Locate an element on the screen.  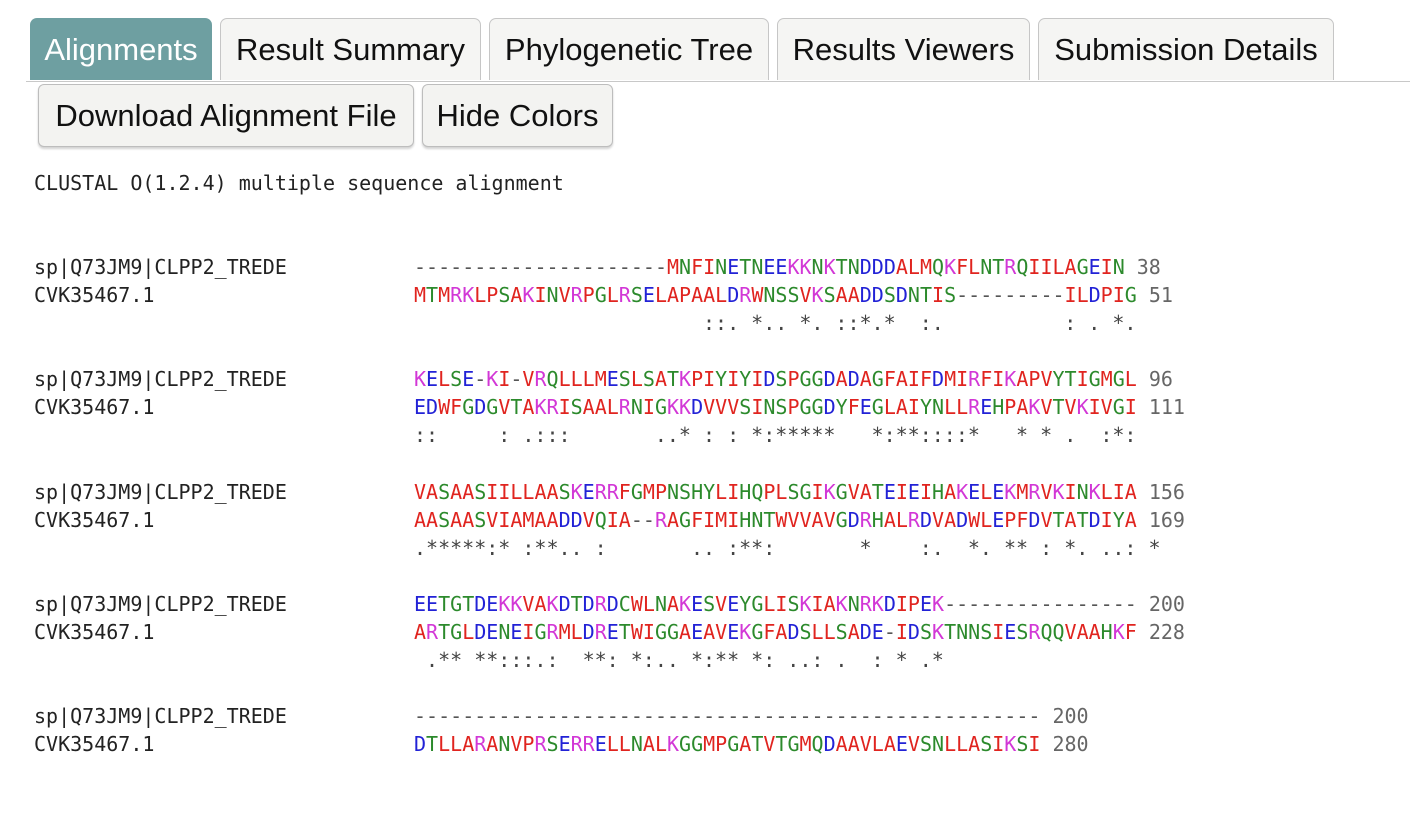
residue-count: 51 is located at coordinates (1160, 295).